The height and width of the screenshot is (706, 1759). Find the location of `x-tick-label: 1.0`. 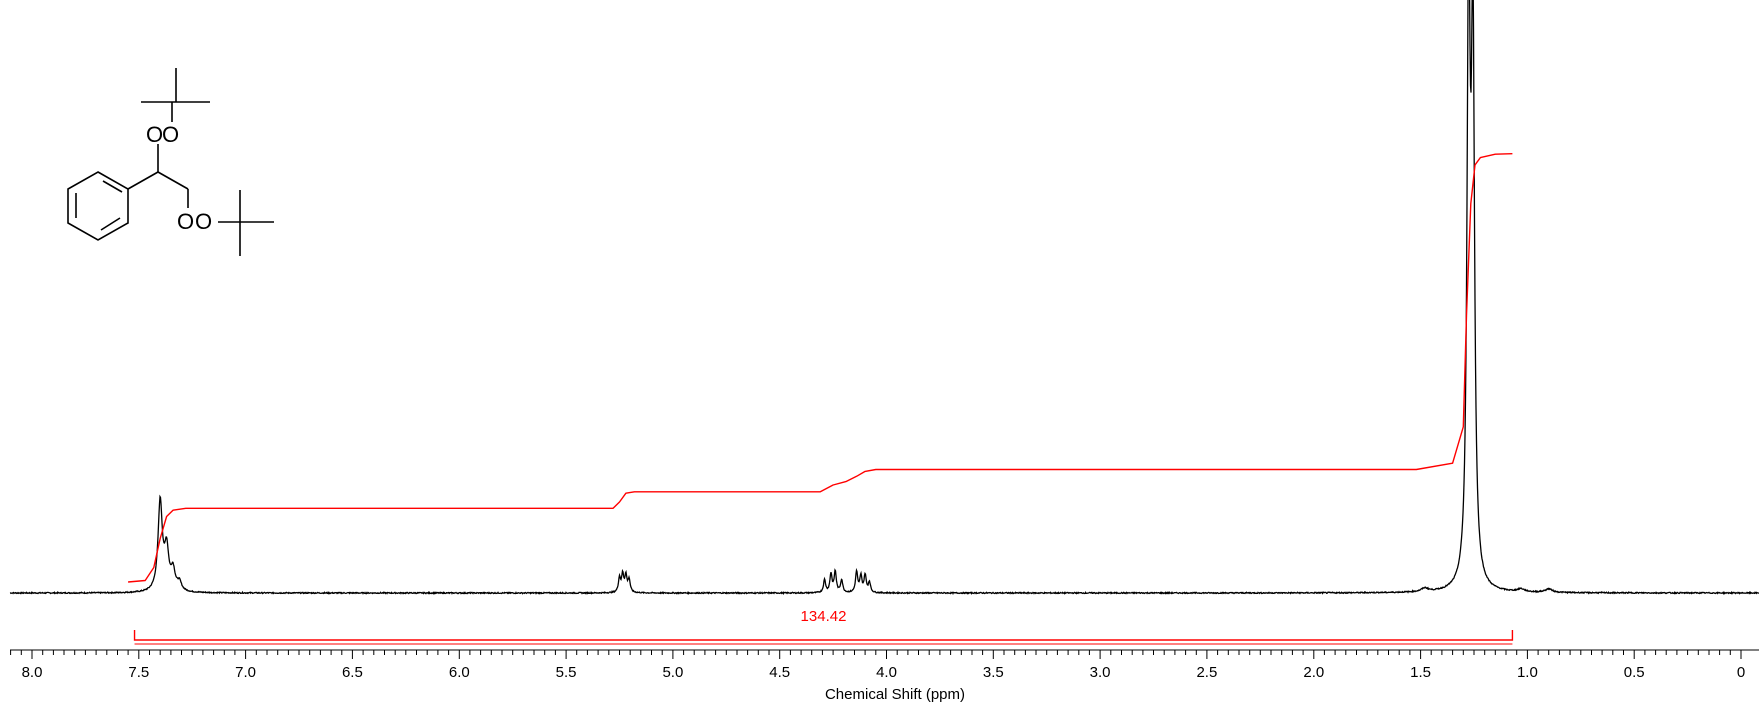

x-tick-label: 1.0 is located at coordinates (1527, 672).